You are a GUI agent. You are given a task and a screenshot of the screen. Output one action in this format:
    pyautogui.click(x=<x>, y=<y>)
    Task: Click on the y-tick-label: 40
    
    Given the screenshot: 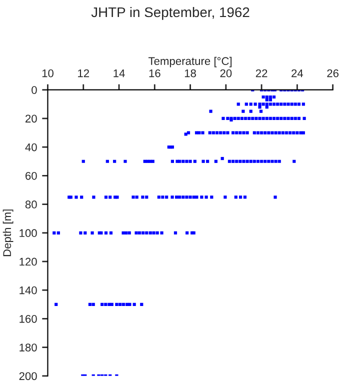 What is the action you would take?
    pyautogui.click(x=31, y=147)
    